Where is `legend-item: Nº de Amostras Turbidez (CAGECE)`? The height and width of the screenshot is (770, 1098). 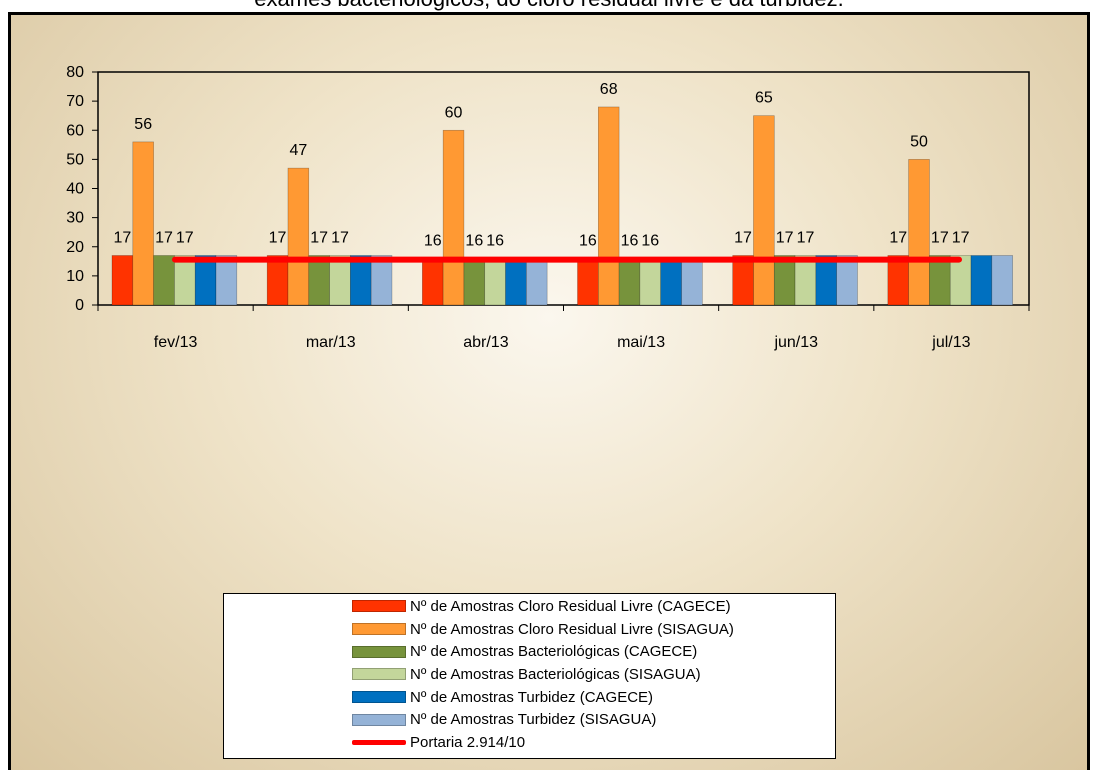 legend-item: Nº de Amostras Turbidez (CAGECE) is located at coordinates (593, 697).